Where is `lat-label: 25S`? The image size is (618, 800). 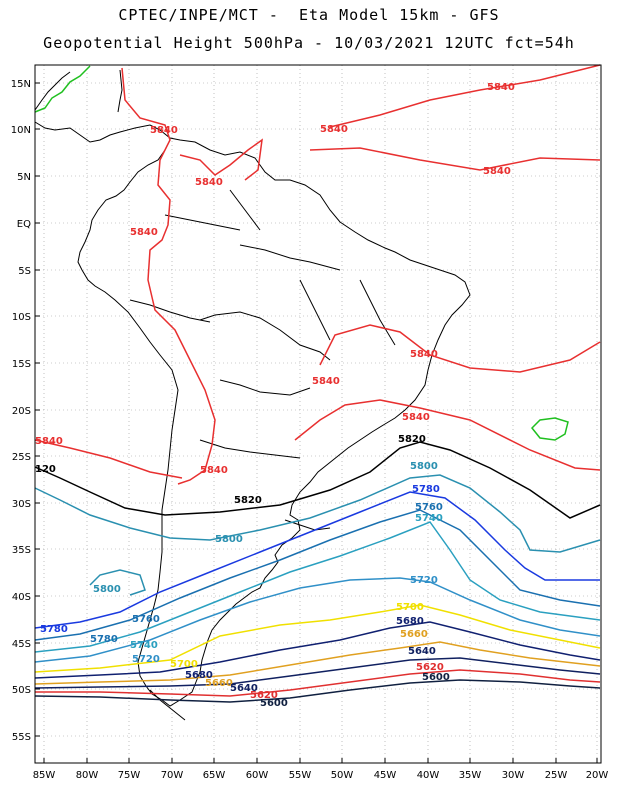
lat-label: 25S is located at coordinates (21, 457).